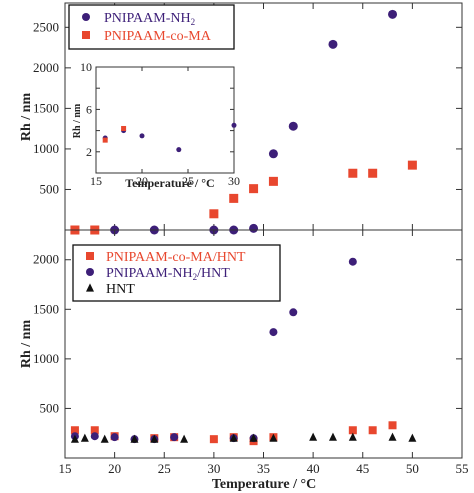 The height and width of the screenshot is (493, 474). I want to click on inset-frame, so click(165, 120).